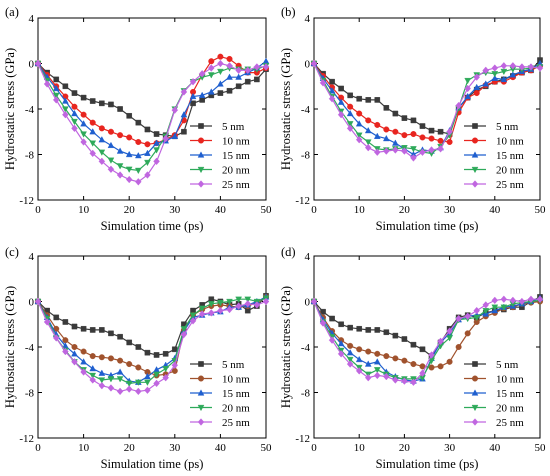  What do you see at coordinates (510, 423) in the screenshot?
I see `legend-label: 25 nm` at bounding box center [510, 423].